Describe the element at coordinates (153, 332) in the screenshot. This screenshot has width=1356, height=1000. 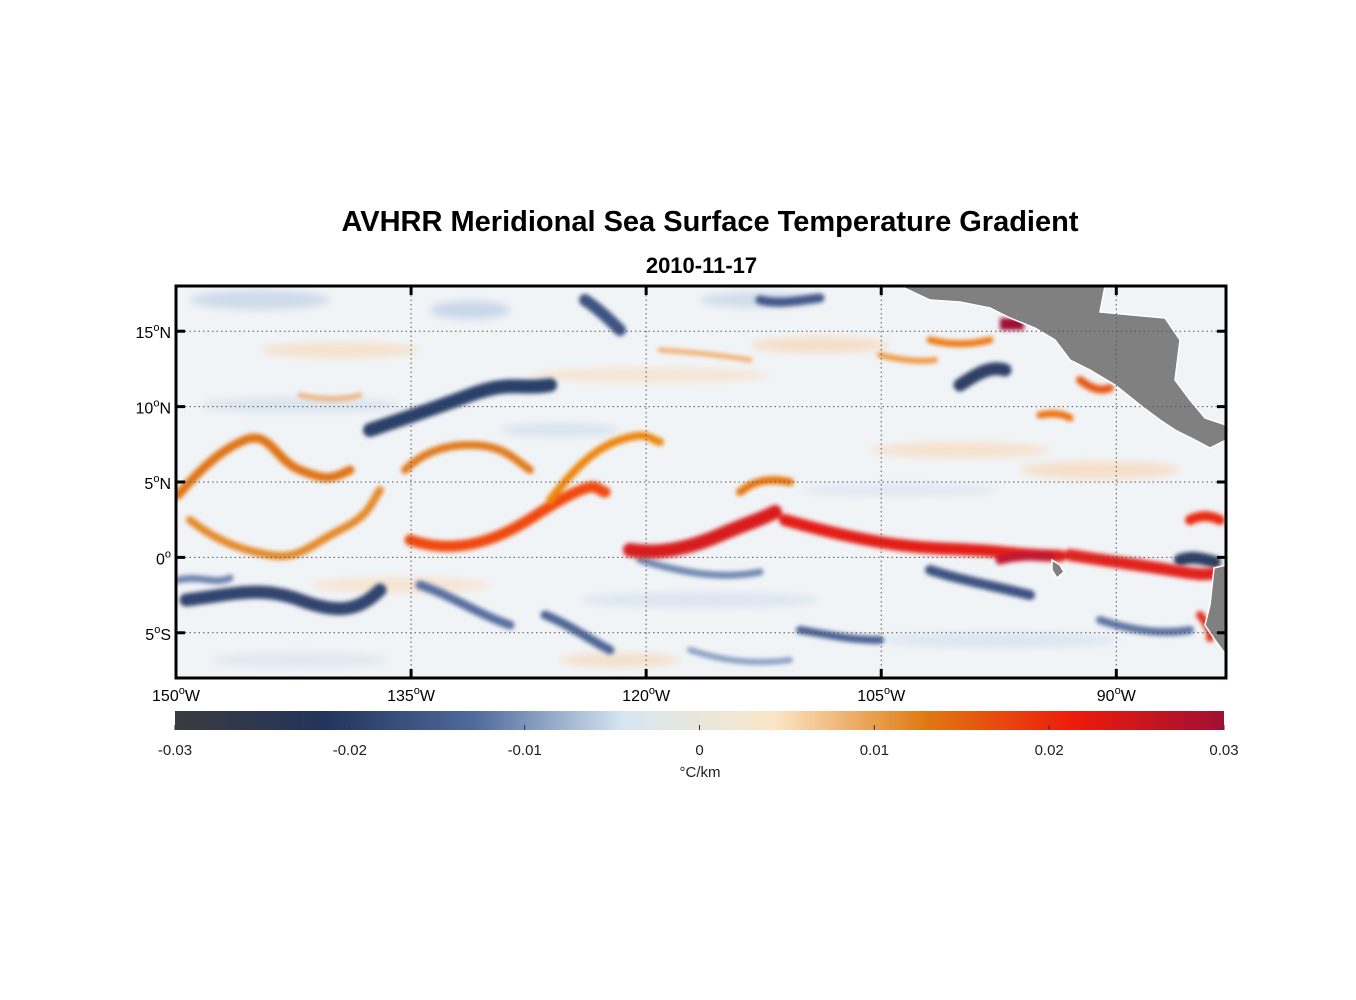
I see `lat-tick-label: 15oN` at that location.